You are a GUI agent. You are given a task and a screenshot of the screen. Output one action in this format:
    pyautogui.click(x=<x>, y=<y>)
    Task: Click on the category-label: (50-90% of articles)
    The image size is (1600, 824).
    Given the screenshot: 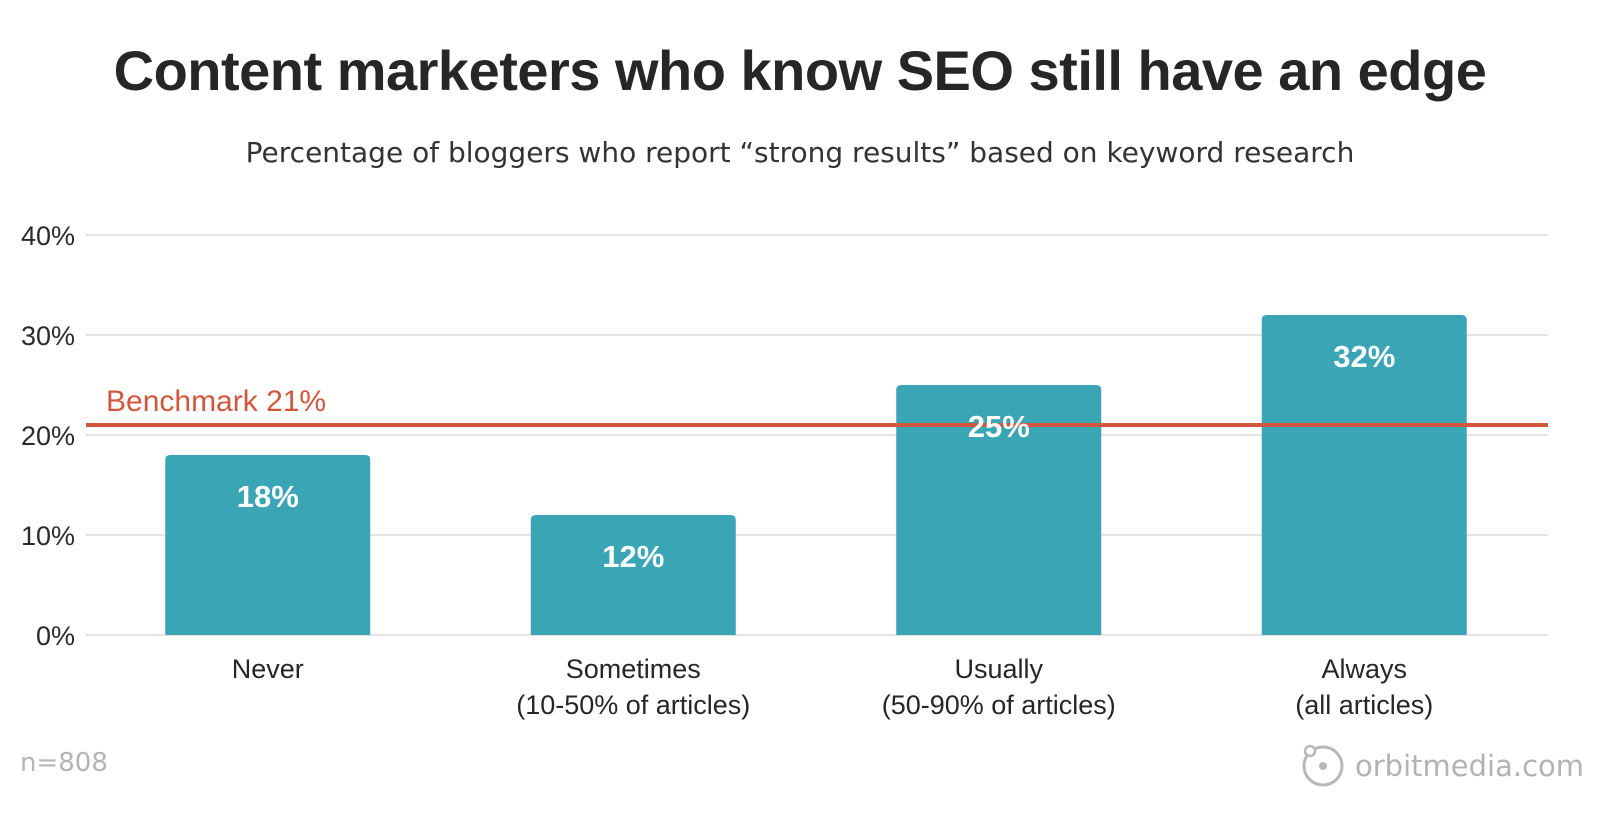 What is the action you would take?
    pyautogui.click(x=999, y=705)
    